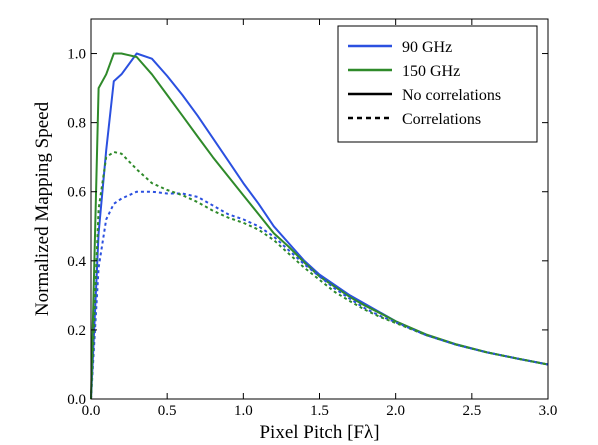 The image size is (598, 445). I want to click on x-tick-label: 3.0, so click(548, 411).